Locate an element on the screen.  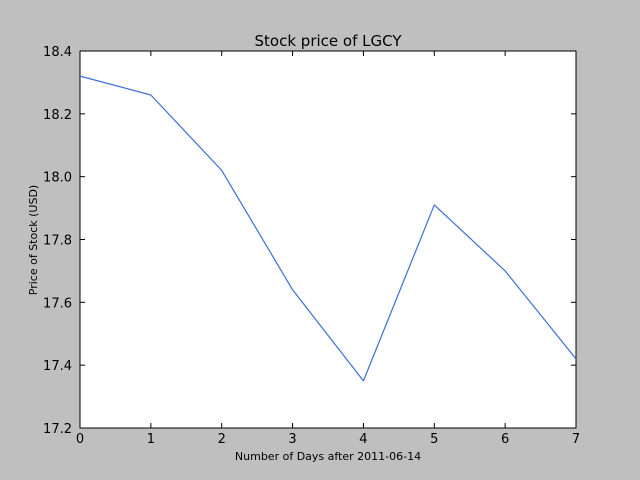
y-tick-label: 17.8 is located at coordinates (57, 241).